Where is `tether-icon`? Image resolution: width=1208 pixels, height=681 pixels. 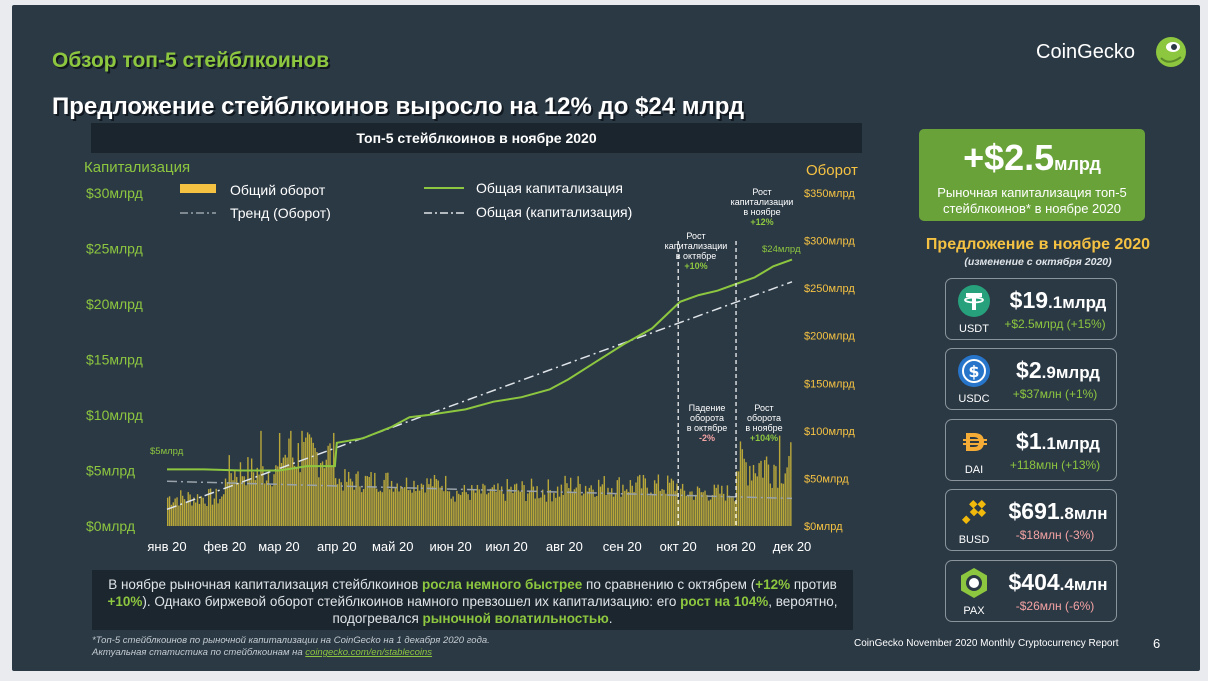 tether-icon is located at coordinates (974, 301).